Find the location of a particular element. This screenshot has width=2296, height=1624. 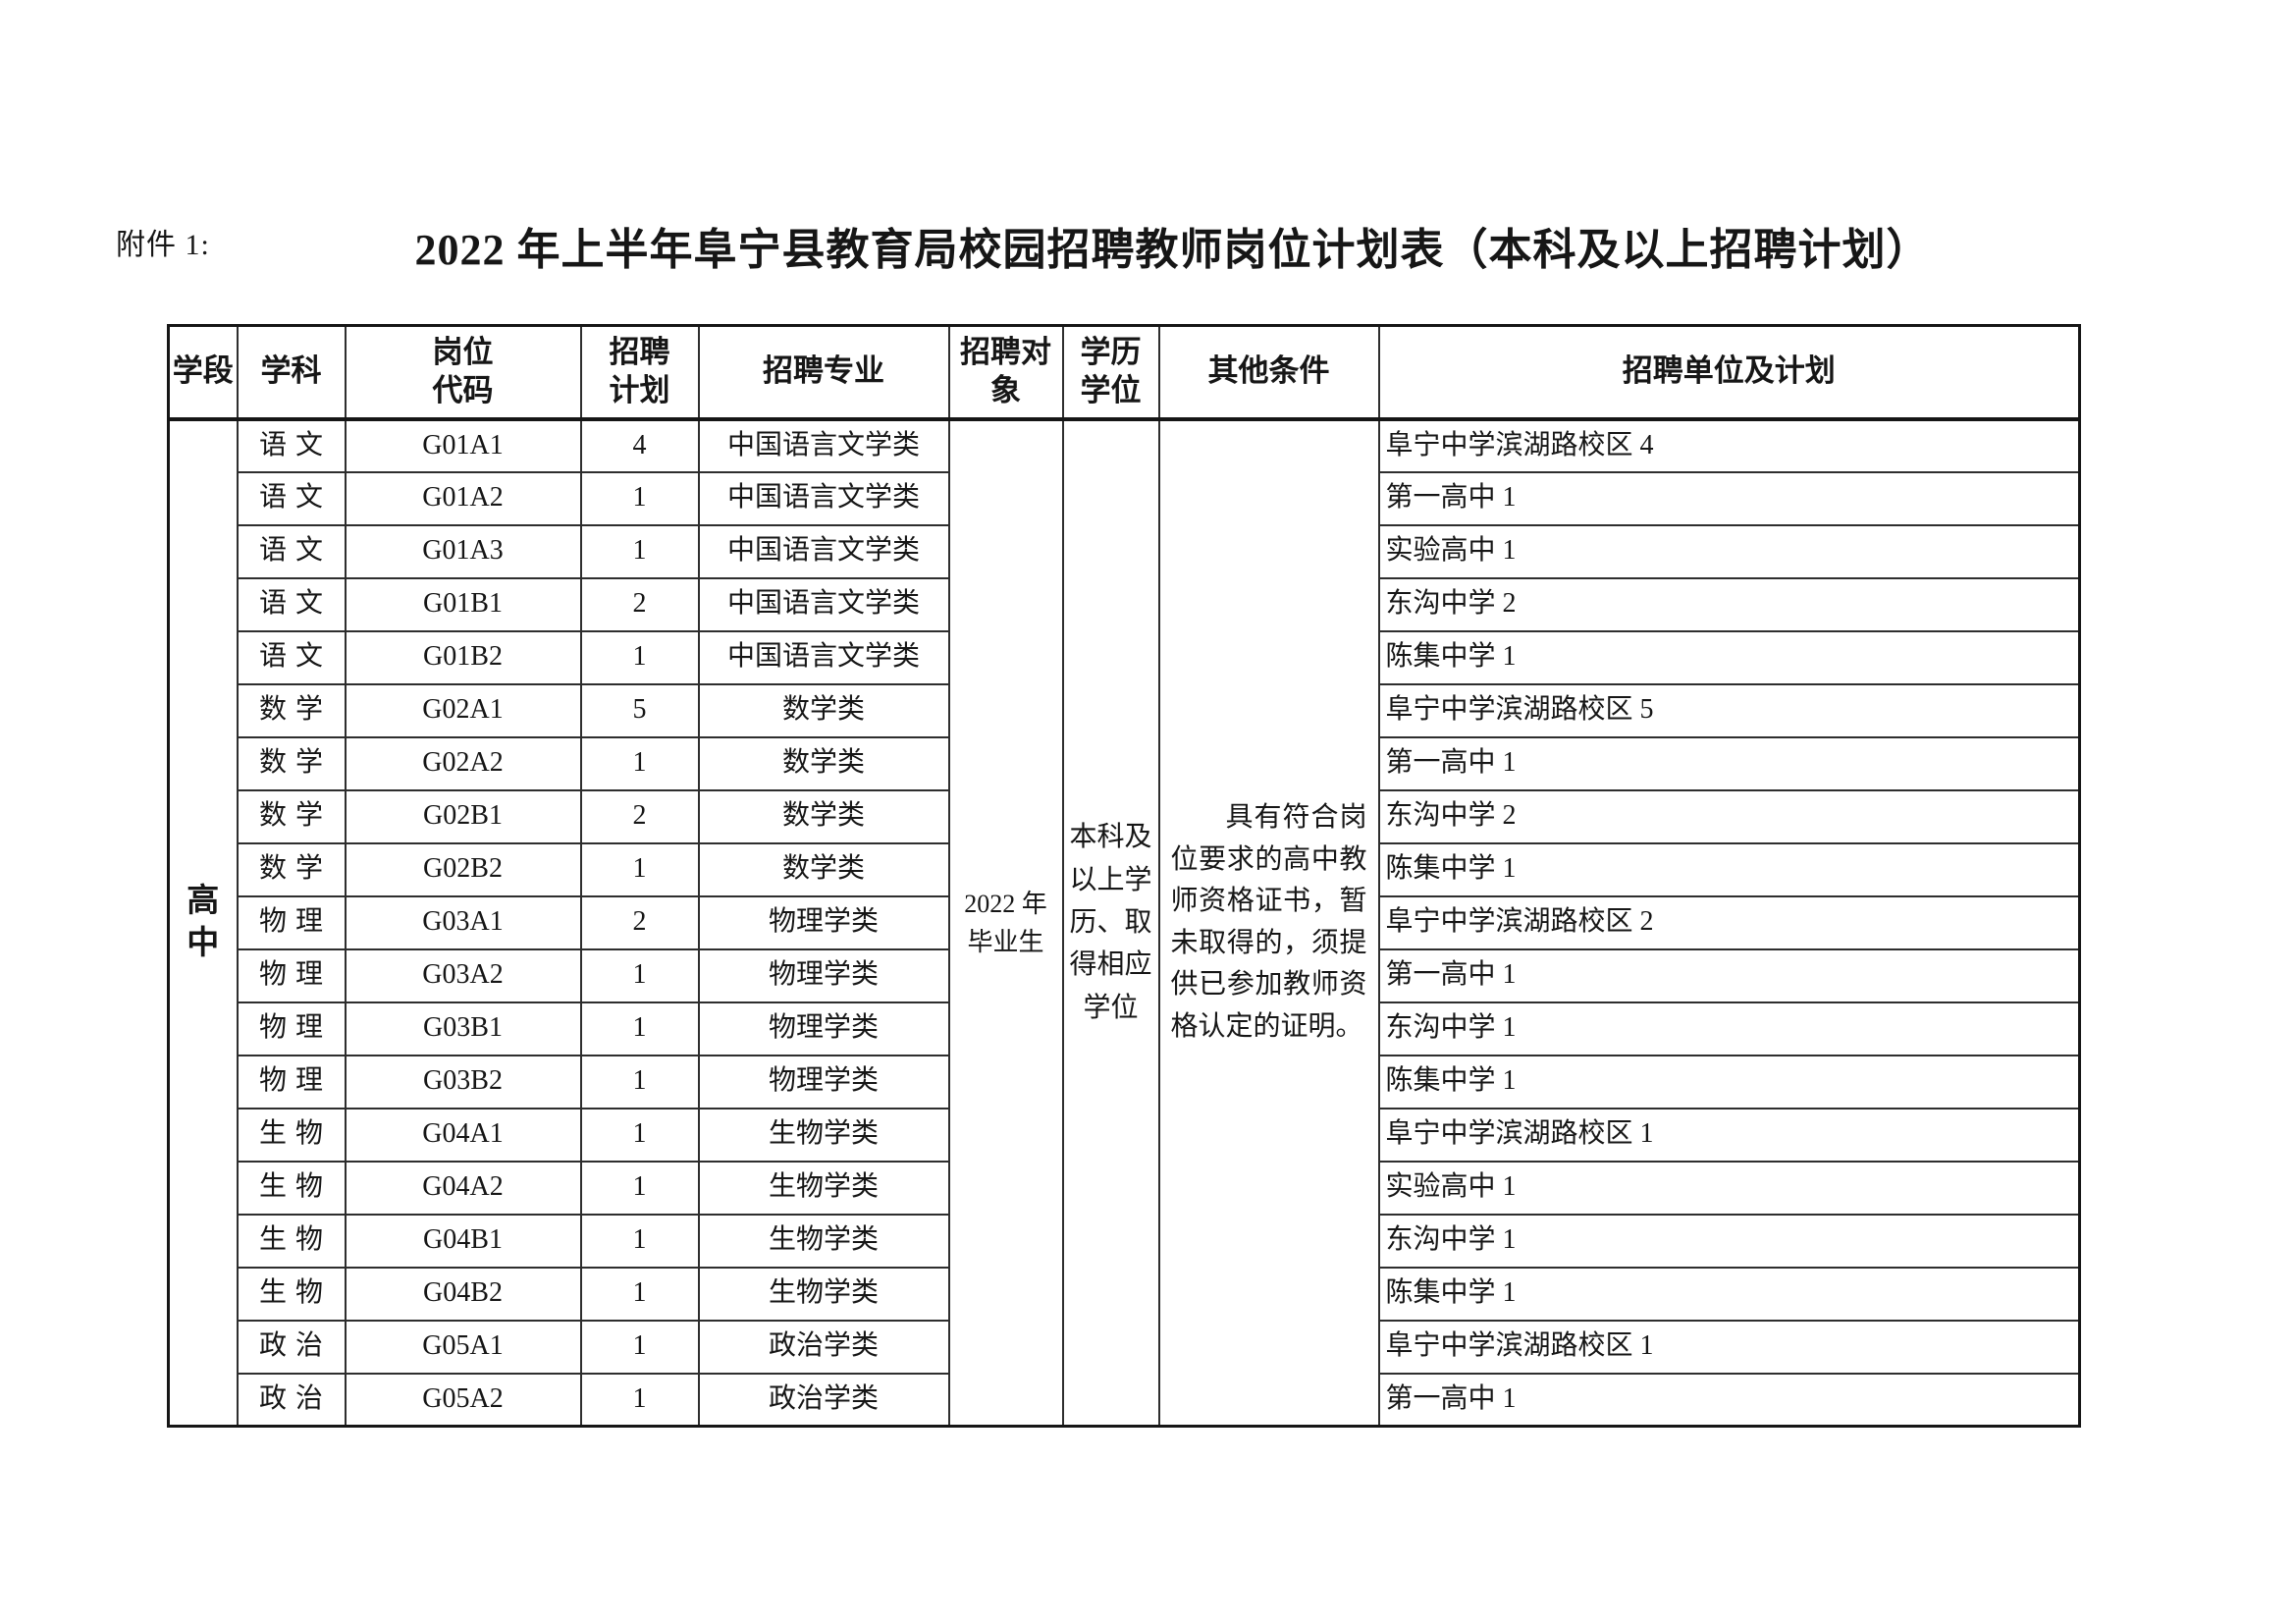

cell-code: G04A2 is located at coordinates (463, 1188).